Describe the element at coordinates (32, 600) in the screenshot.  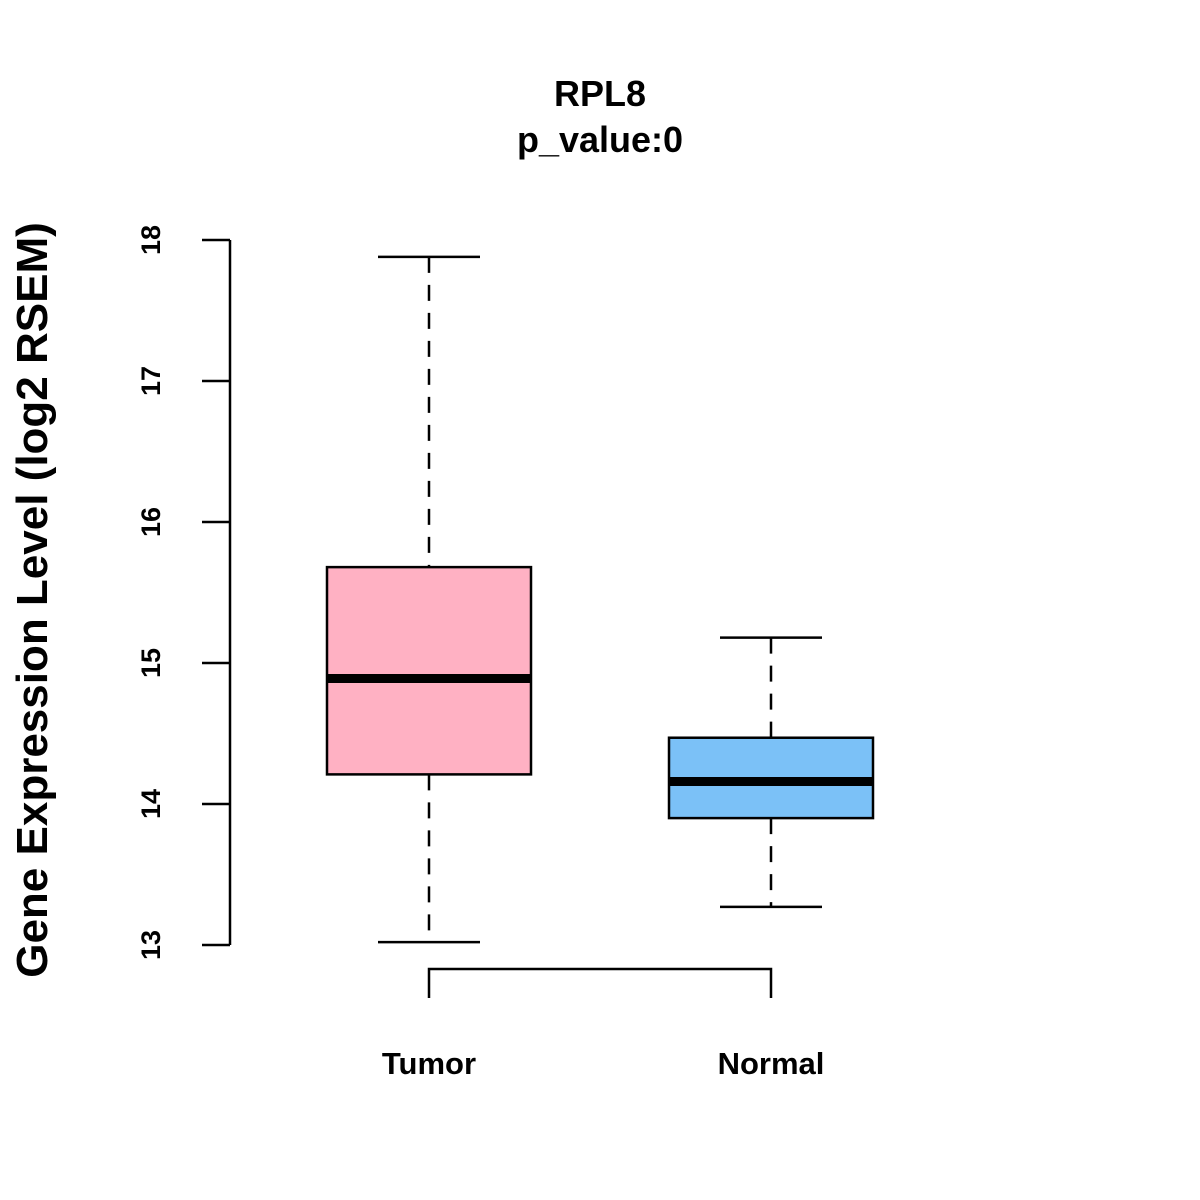
I see `y-axis-label: Gene Expression Level (log2 RSEM)` at that location.